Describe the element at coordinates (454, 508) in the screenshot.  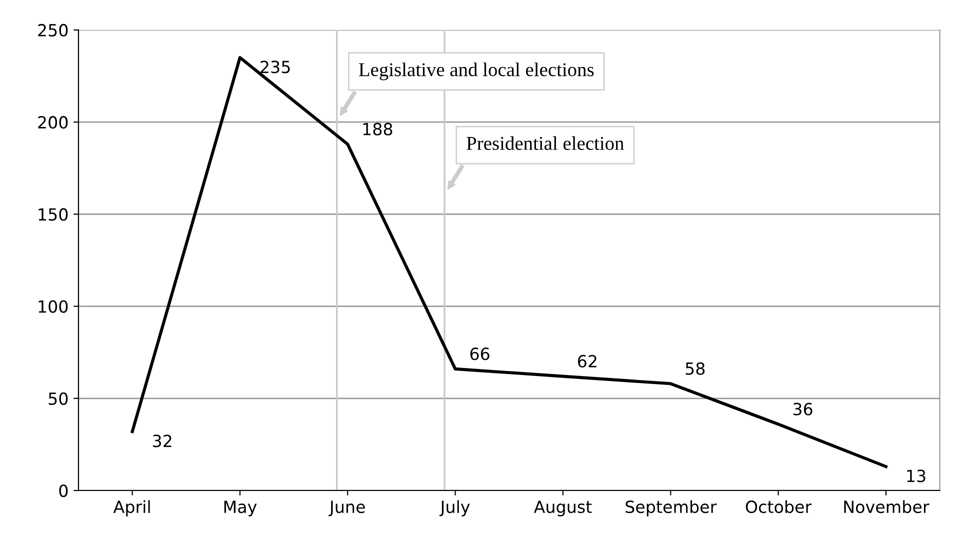
I see `x-tick-label: July` at that location.